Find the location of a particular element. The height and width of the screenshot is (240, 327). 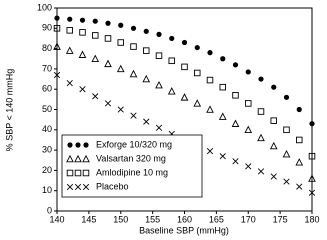

y-tick-label: 20 is located at coordinates (47, 170).